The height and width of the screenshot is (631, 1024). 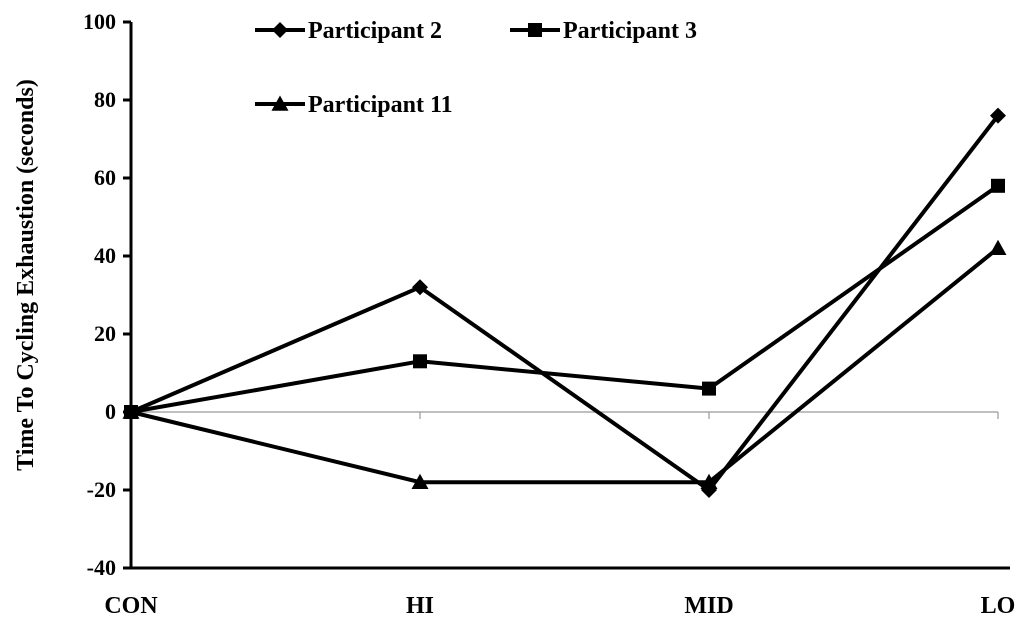 I want to click on legend-label: Participant 2, so click(x=375, y=31).